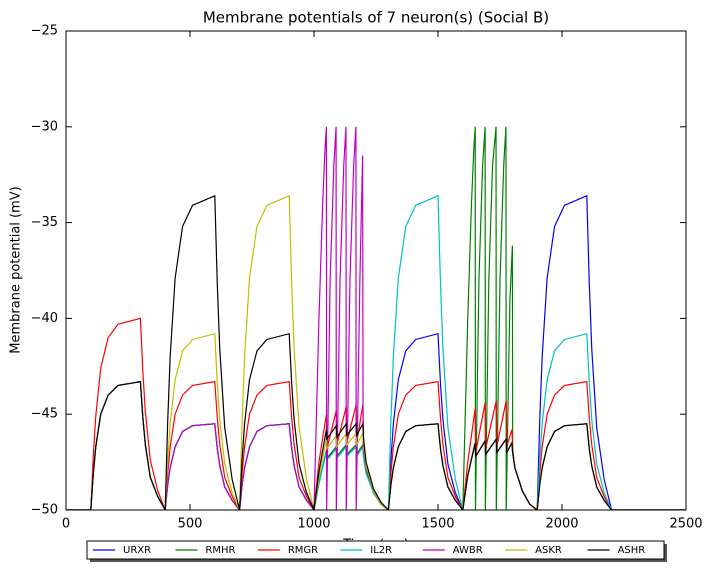 Image resolution: width=713 pixels, height=569 pixels. What do you see at coordinates (381, 550) in the screenshot?
I see `legend-label: IL2R` at bounding box center [381, 550].